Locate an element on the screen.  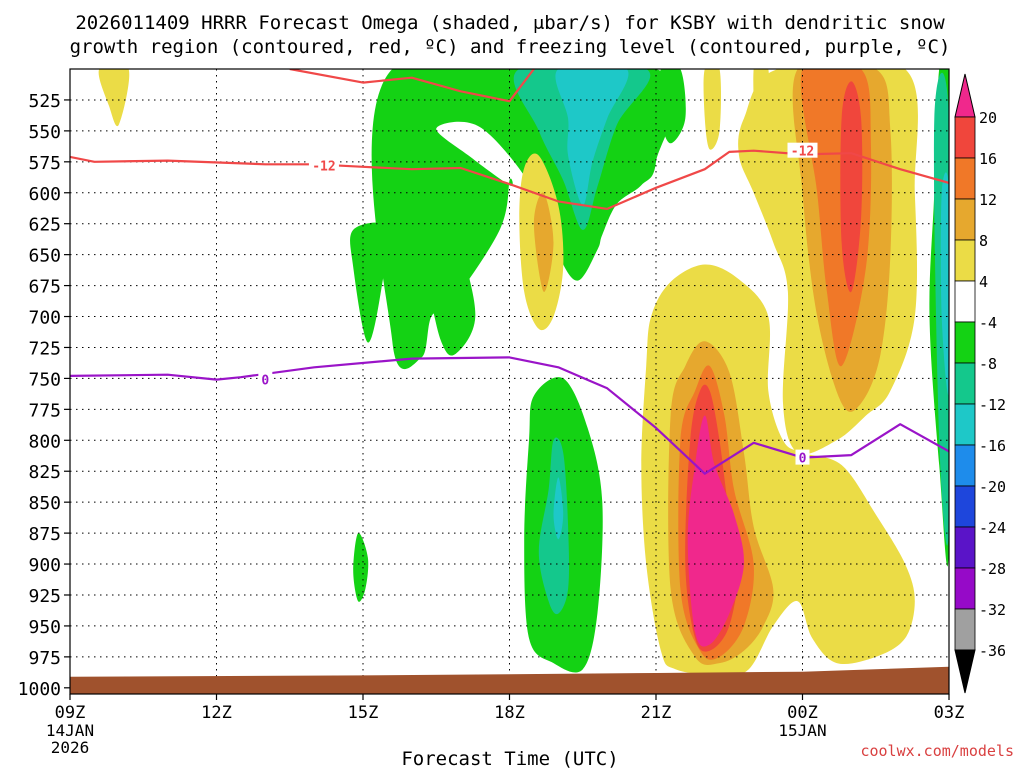
colorbar-label: 12 is located at coordinates (988, 200).